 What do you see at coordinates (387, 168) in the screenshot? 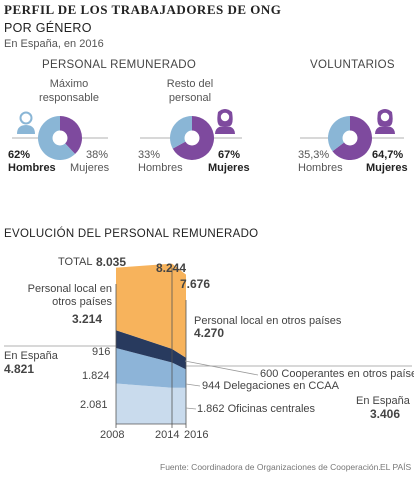
I see `pie3-mujeres-label: Mujeres` at bounding box center [387, 168].